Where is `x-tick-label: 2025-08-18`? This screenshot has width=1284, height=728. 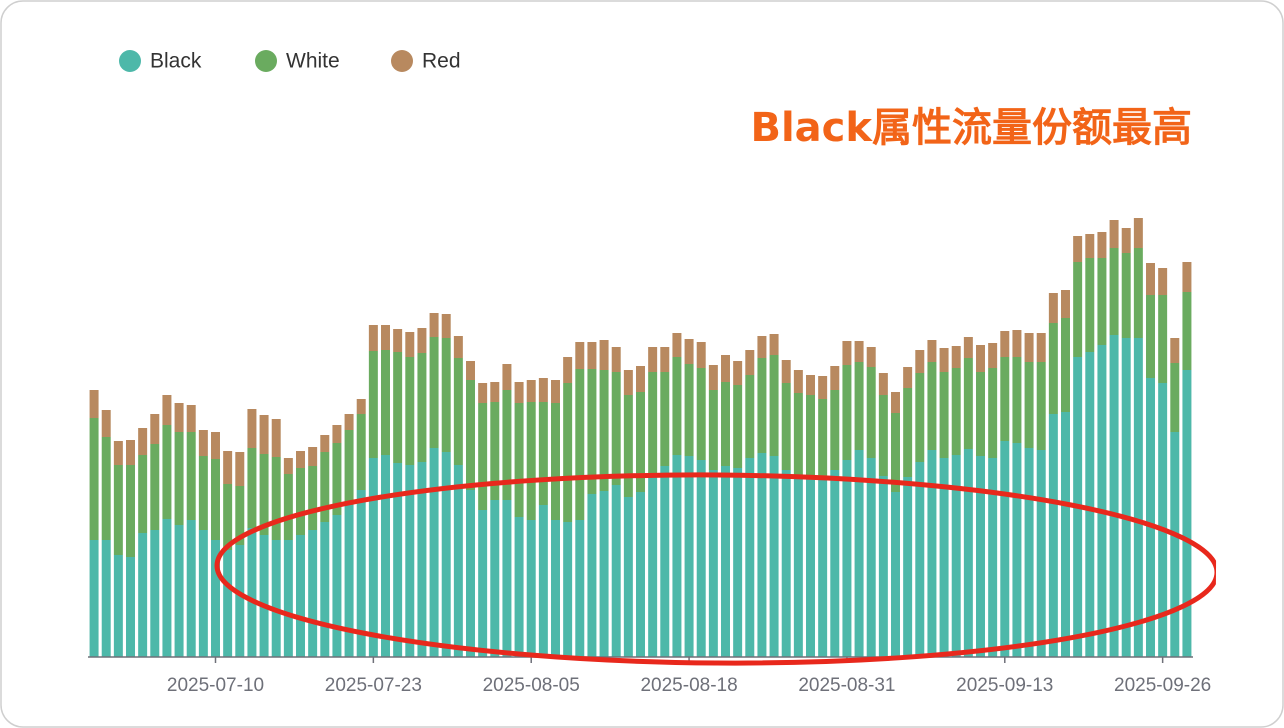 x-tick-label: 2025-08-18 is located at coordinates (688, 685).